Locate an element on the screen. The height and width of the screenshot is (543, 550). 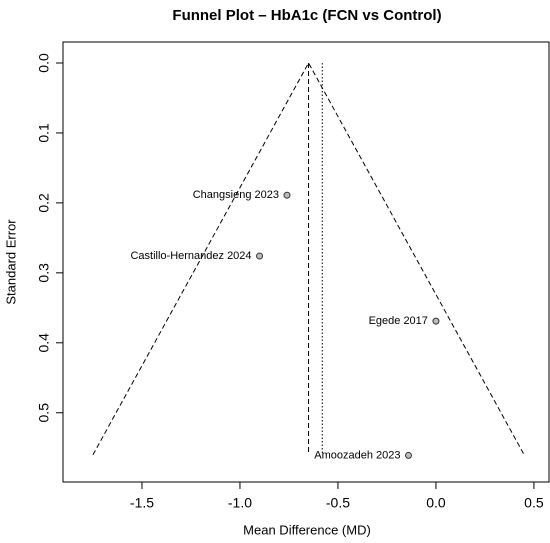
y-tick-label: 0.0 is located at coordinates (44, 63).